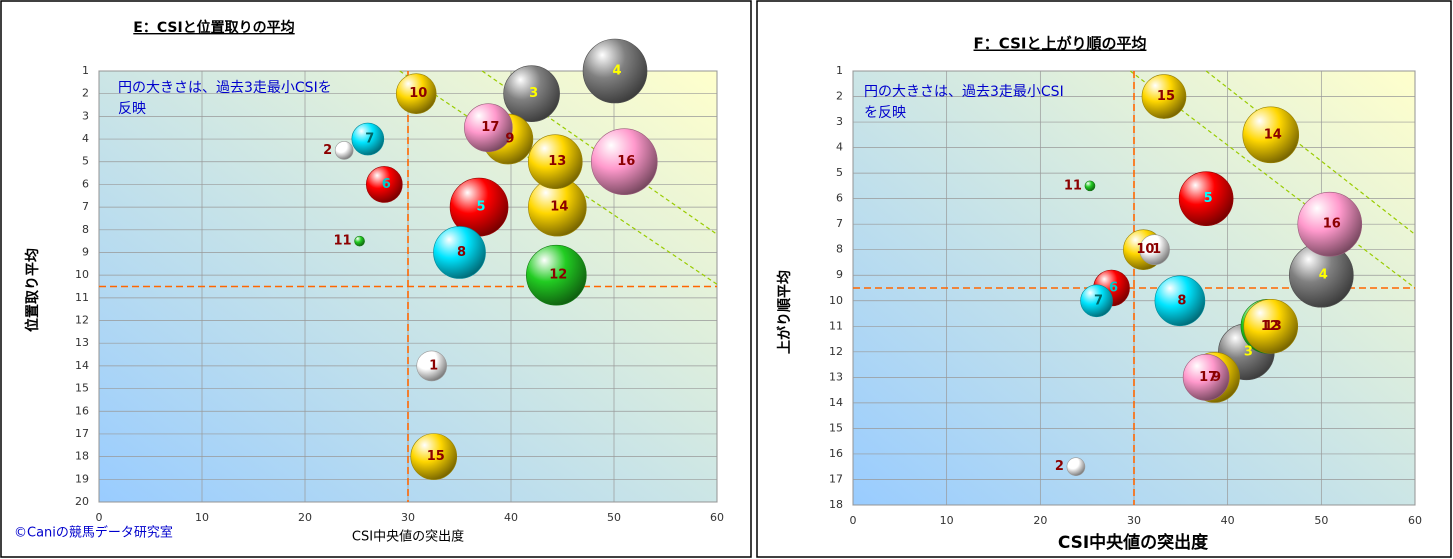 The width and height of the screenshot is (1453, 559). What do you see at coordinates (1134, 520) in the screenshot?
I see `x-tick-label: 30` at bounding box center [1134, 520].